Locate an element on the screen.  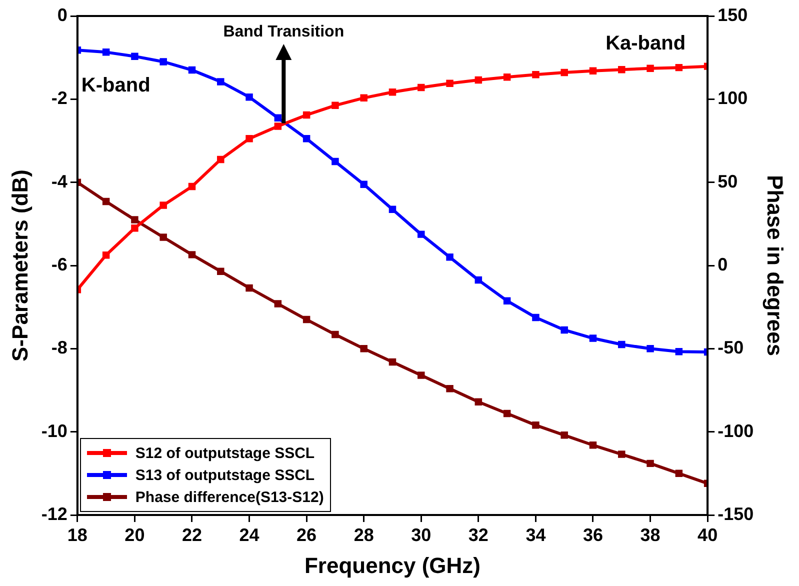
x-tick-label: 28 is located at coordinates (364, 534).